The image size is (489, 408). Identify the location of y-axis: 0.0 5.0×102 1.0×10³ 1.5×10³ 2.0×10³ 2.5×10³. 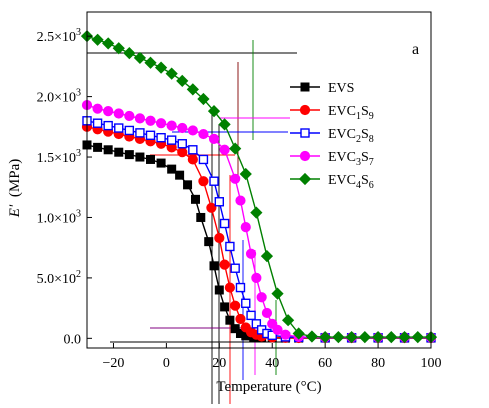
(64, 187).